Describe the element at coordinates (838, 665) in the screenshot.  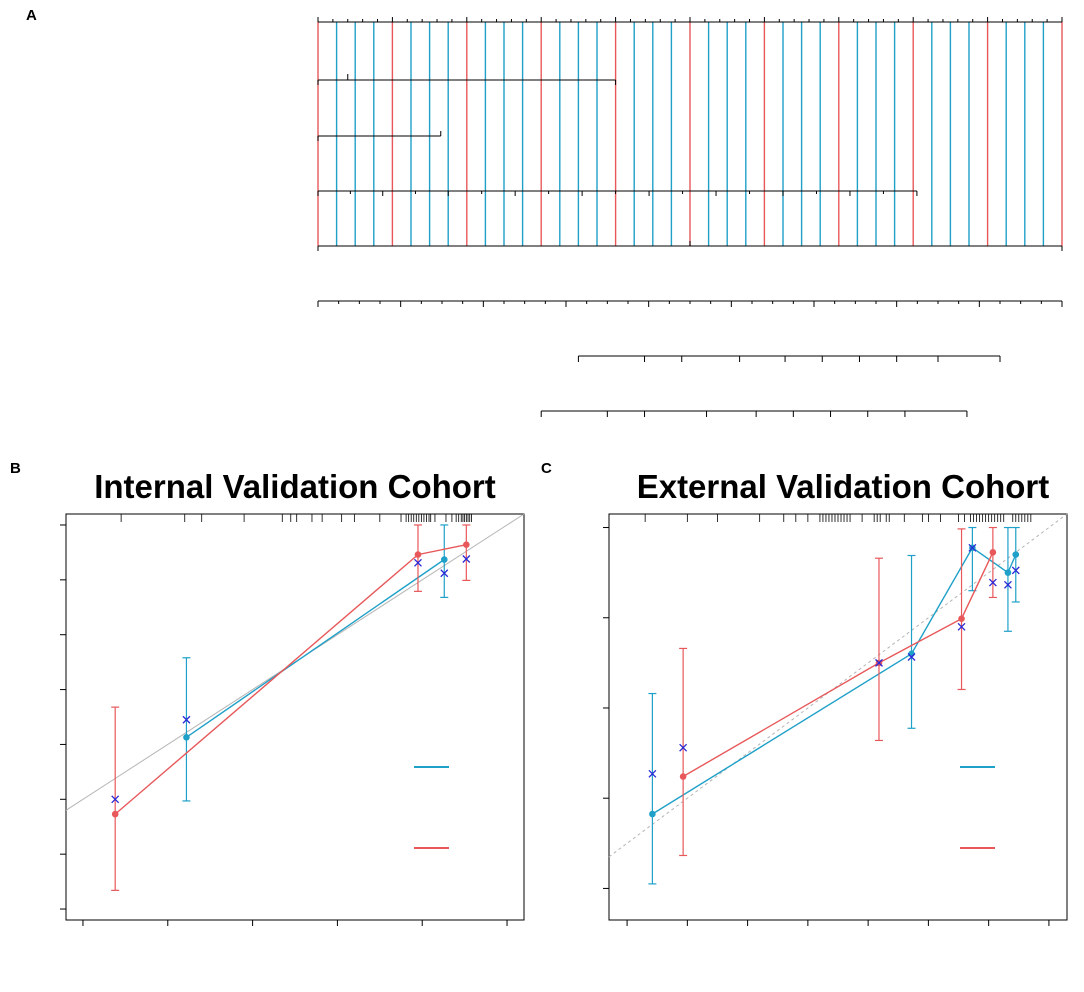
I see `three_year-line` at that location.